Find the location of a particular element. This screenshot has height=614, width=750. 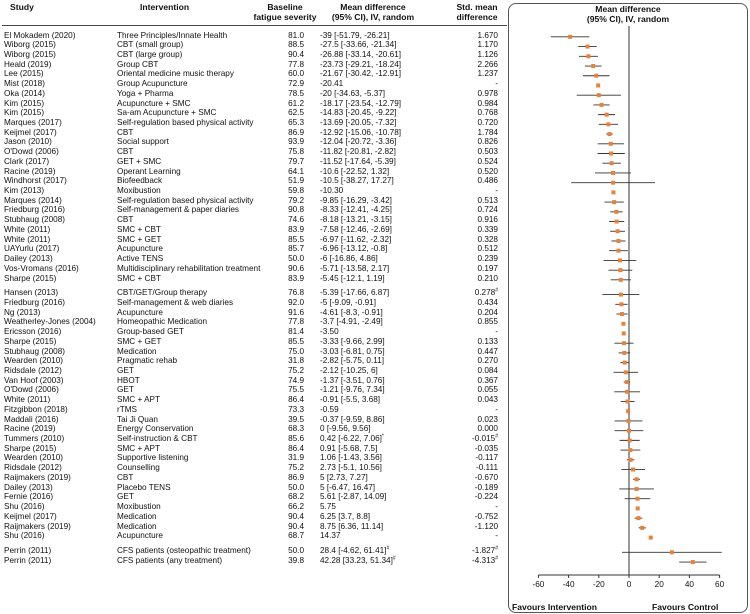

intervention-name-text: SMC + CBT is located at coordinates (139, 278).